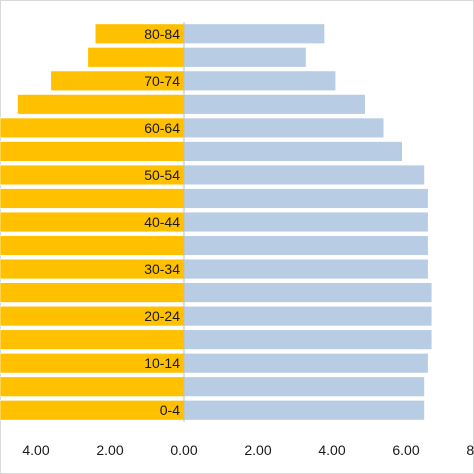 The width and height of the screenshot is (474, 474). What do you see at coordinates (162, 81) in the screenshot?
I see `category-label-70-74: 70-74` at bounding box center [162, 81].